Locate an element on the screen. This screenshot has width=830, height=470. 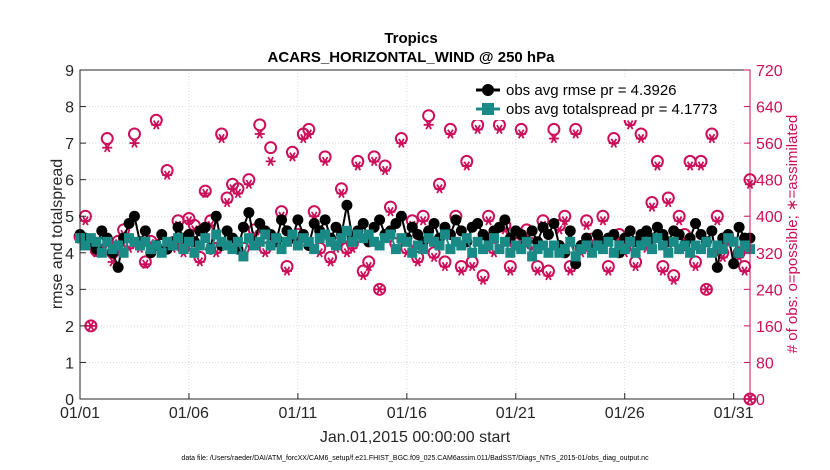
y-tick-label: 4 is located at coordinates (69, 254).